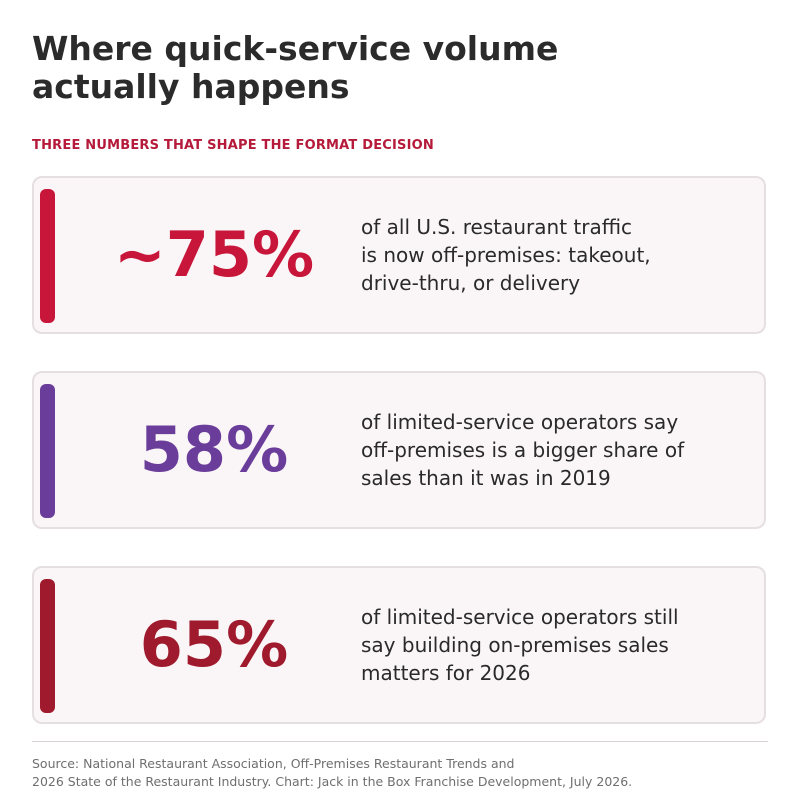 The width and height of the screenshot is (800, 800). Describe the element at coordinates (471, 283) in the screenshot. I see `stat-description-line: drive-thru, or delivery` at that location.